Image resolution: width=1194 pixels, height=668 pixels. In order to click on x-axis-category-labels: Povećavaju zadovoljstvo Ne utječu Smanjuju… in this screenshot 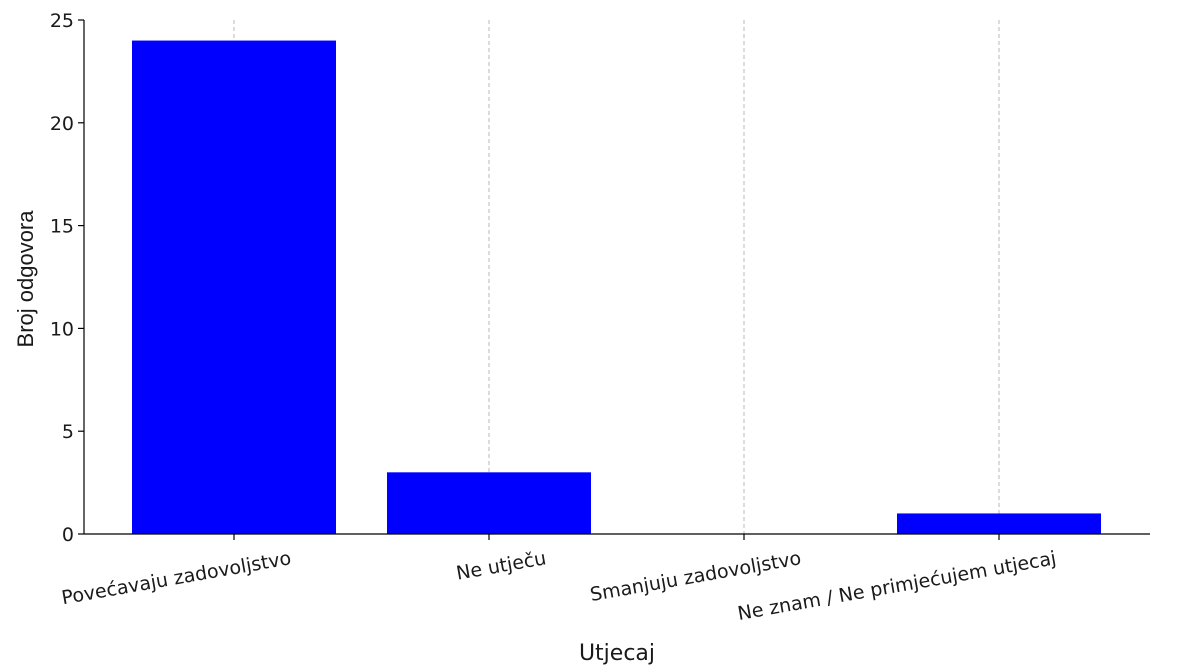, I will do `click(559, 586)`.